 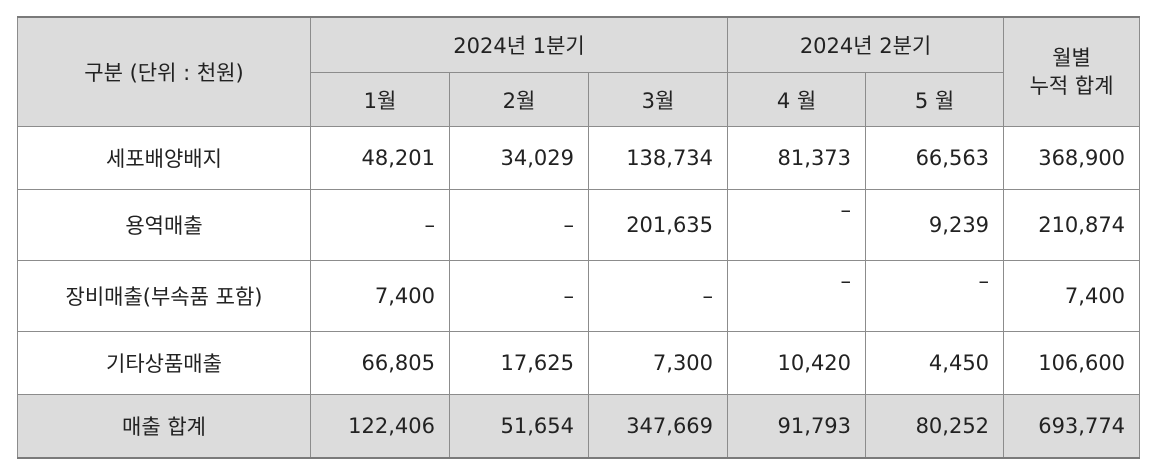 What do you see at coordinates (935, 225) in the screenshot?
I see `table-cell: 9,239` at bounding box center [935, 225].